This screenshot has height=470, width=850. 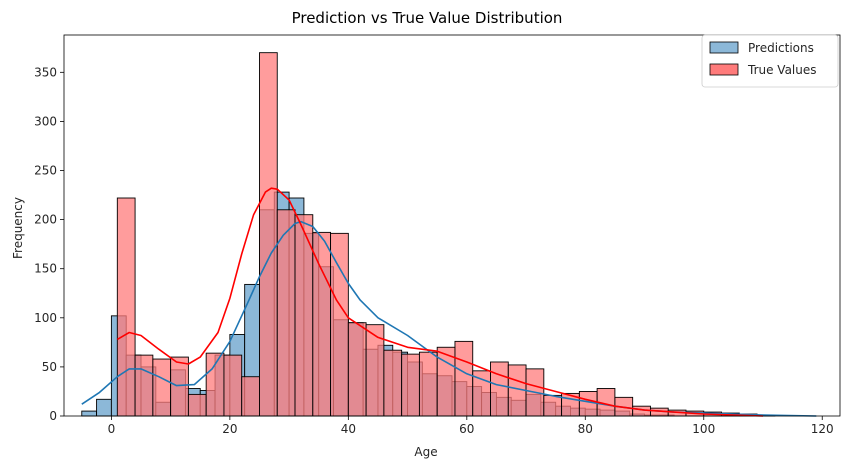 I want to click on y-tick-label: 300, so click(x=45, y=121).